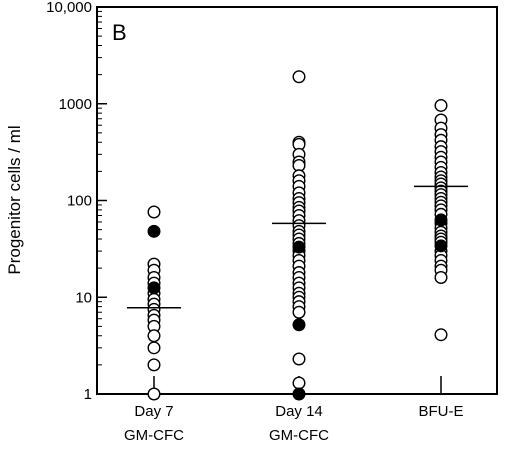  Describe the element at coordinates (75, 104) in the screenshot. I see `y-tick-label: 1000` at that location.